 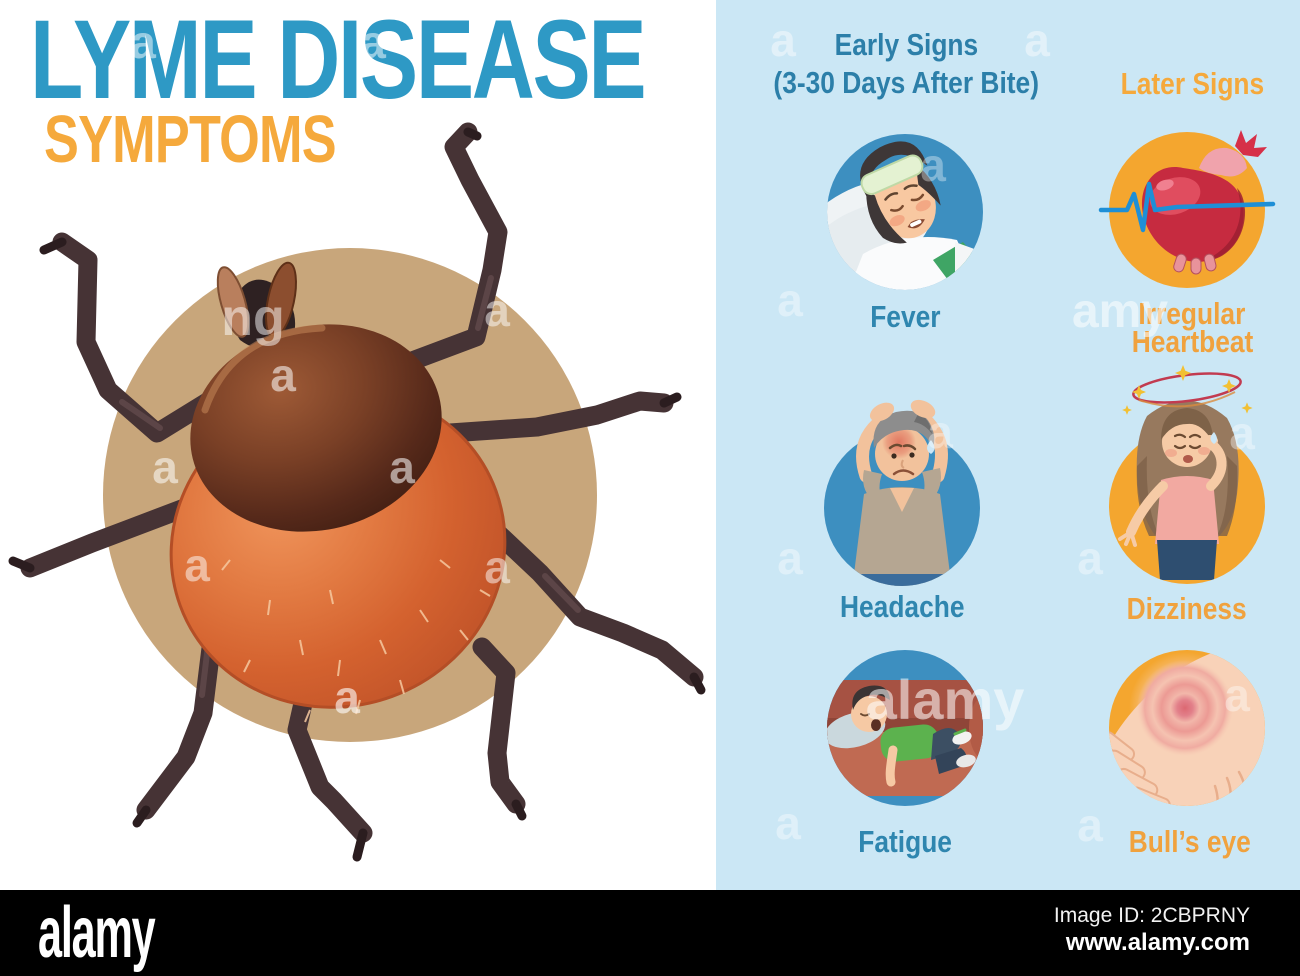 I want to click on early-signs-header-line2: (3-30 Days After Bite), so click(x=906, y=82).